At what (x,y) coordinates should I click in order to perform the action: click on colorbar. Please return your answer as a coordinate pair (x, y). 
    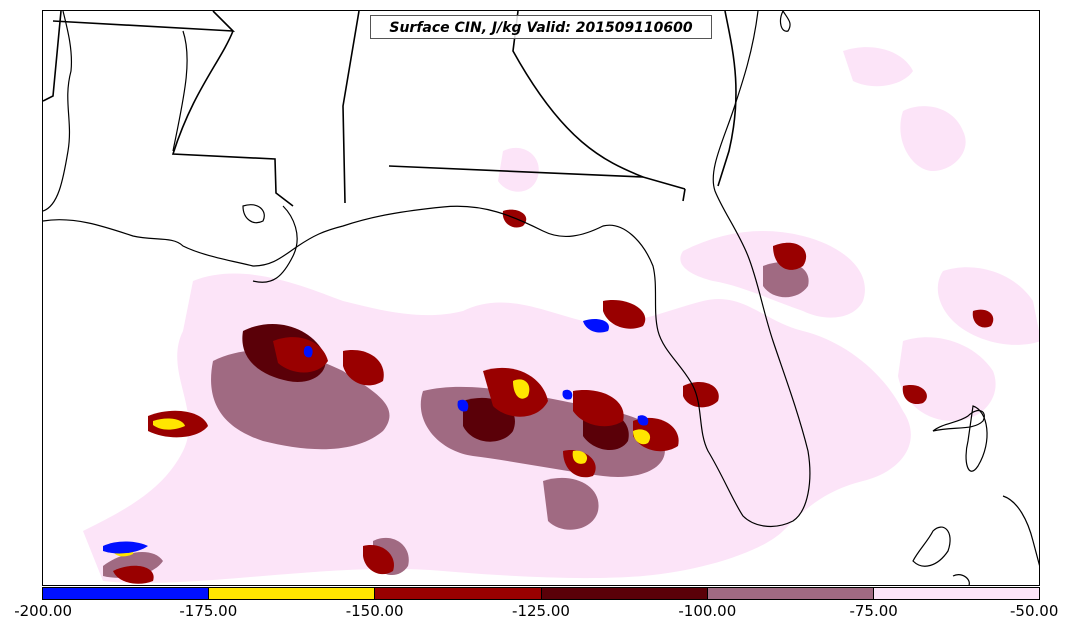
    Looking at the image, I should click on (541, 593).